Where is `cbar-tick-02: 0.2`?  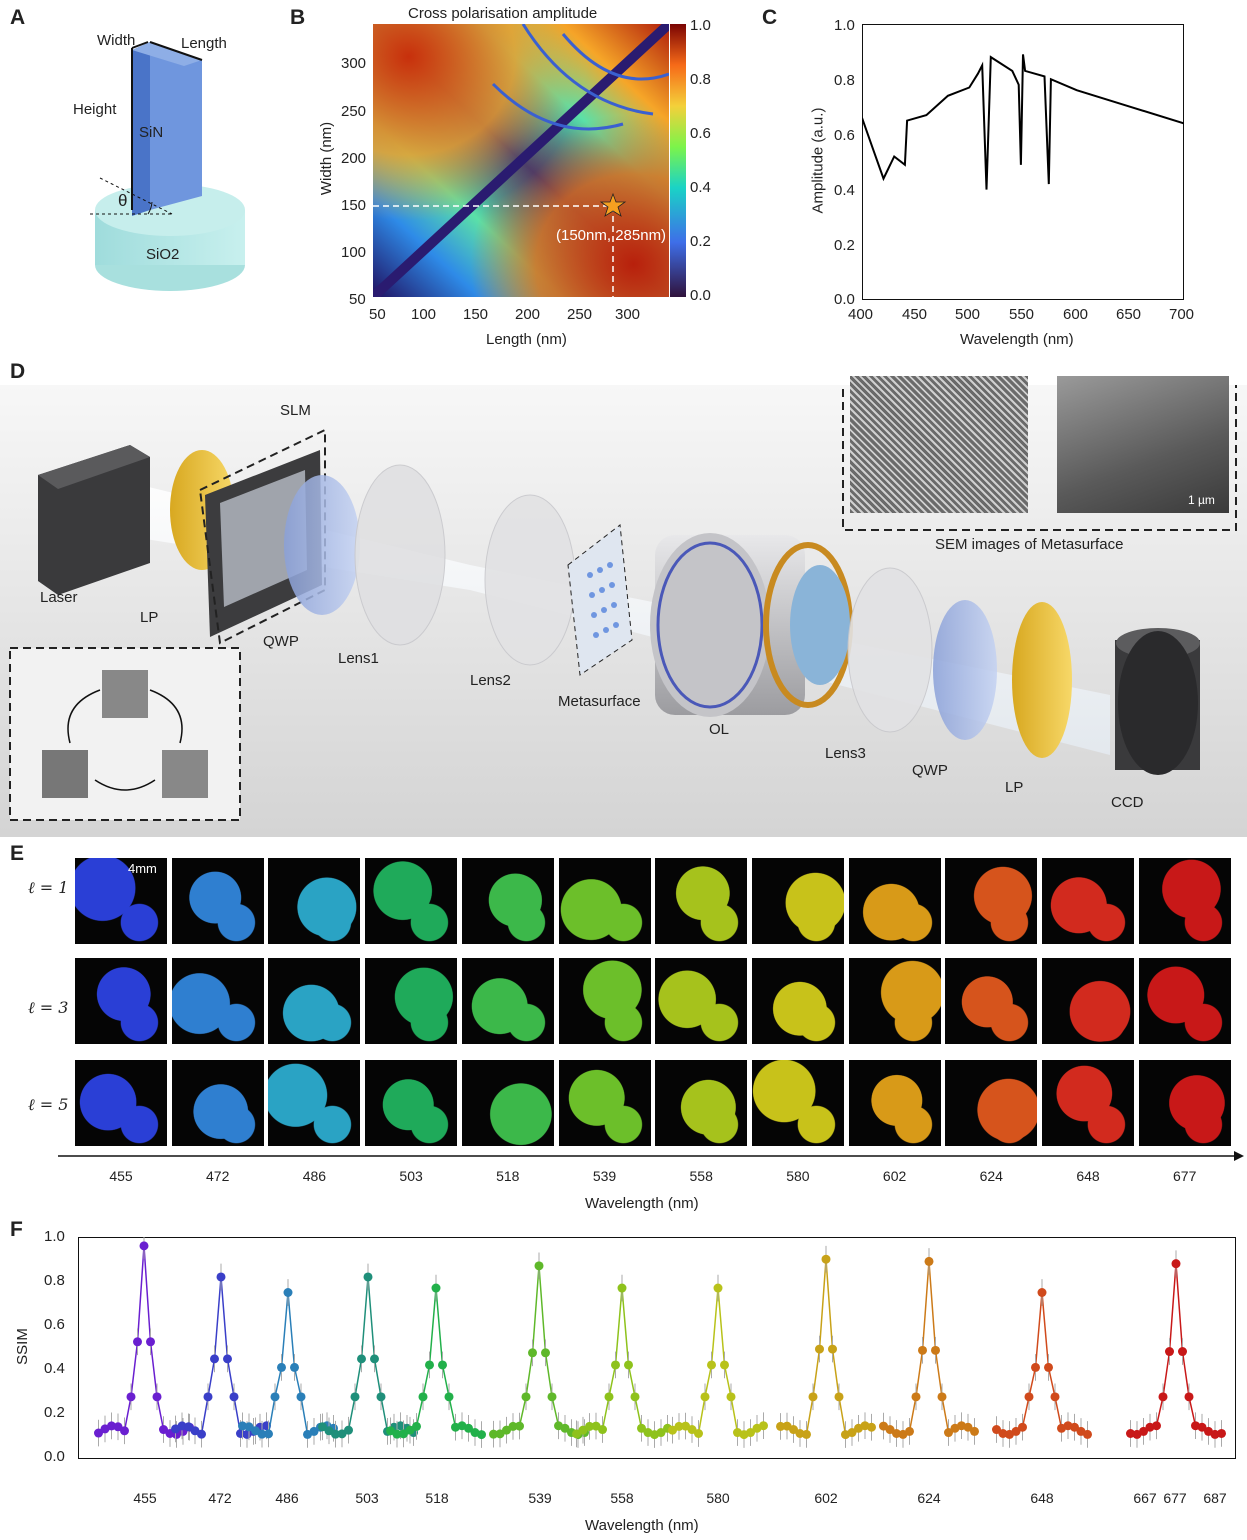
cbar-tick-02: 0.2 is located at coordinates (700, 241).